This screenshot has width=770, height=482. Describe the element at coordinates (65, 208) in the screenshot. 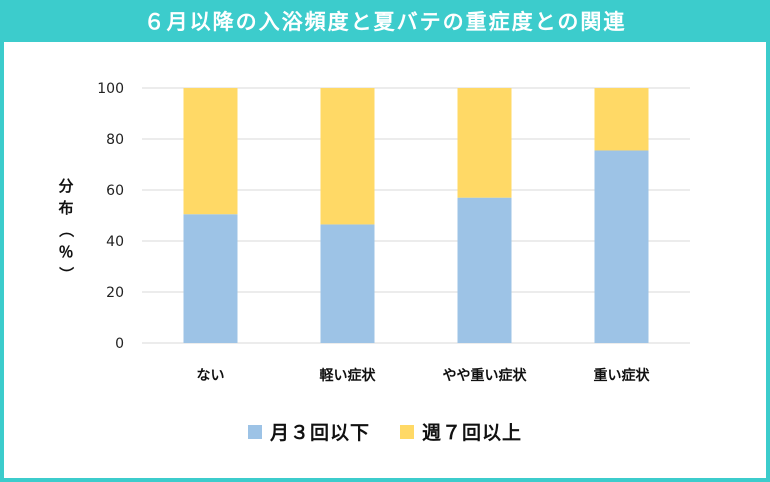

I see `y-axis-label-char: 布` at that location.